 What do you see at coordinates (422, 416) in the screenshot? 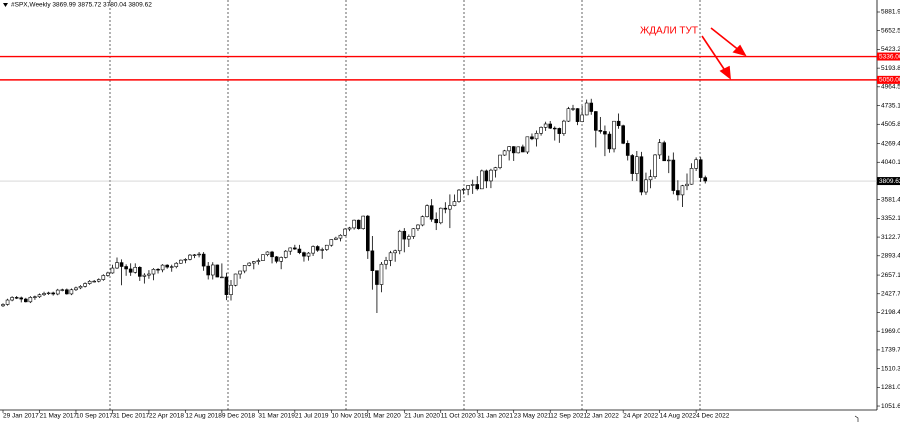
I see `x-tick-label: 21 Jun 2020` at bounding box center [422, 416].